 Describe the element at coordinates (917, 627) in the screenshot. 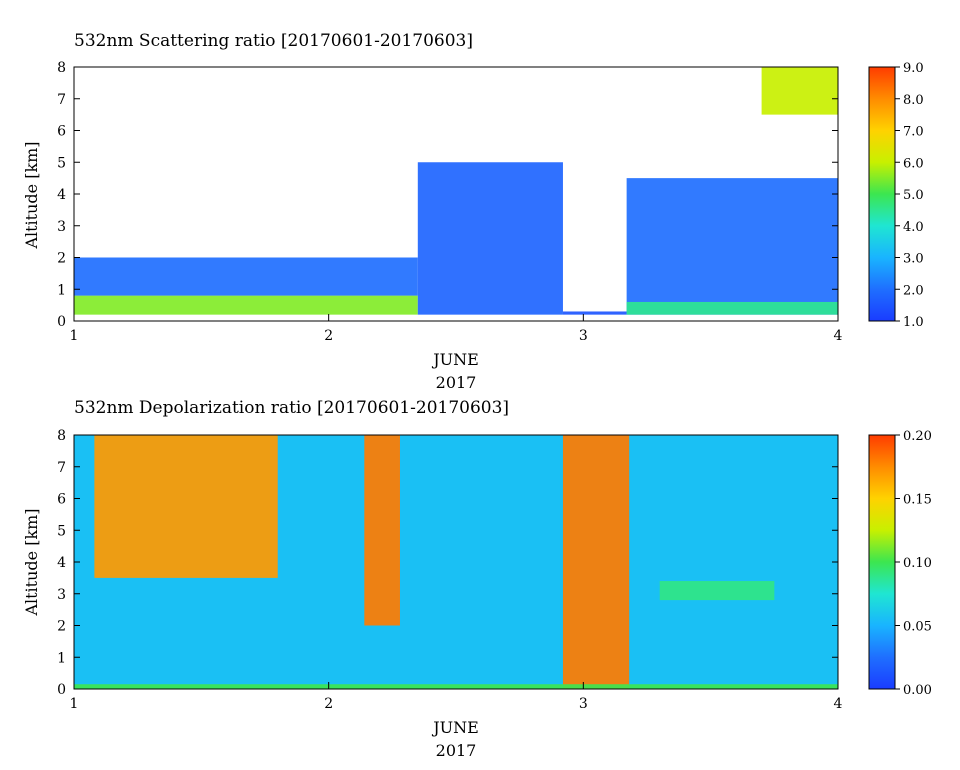

I see `colorbar-tick-label: 0.05` at that location.